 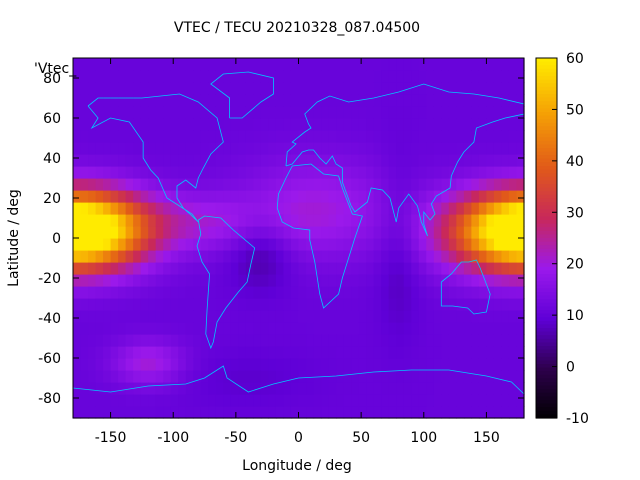 What do you see at coordinates (52, 119) in the screenshot?
I see `y-tick-label: 60` at bounding box center [52, 119].